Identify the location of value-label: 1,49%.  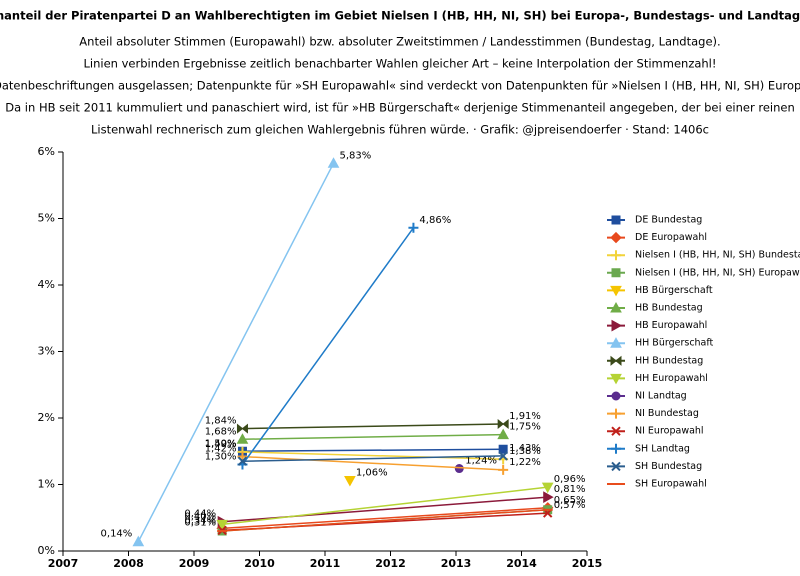
(221, 444).